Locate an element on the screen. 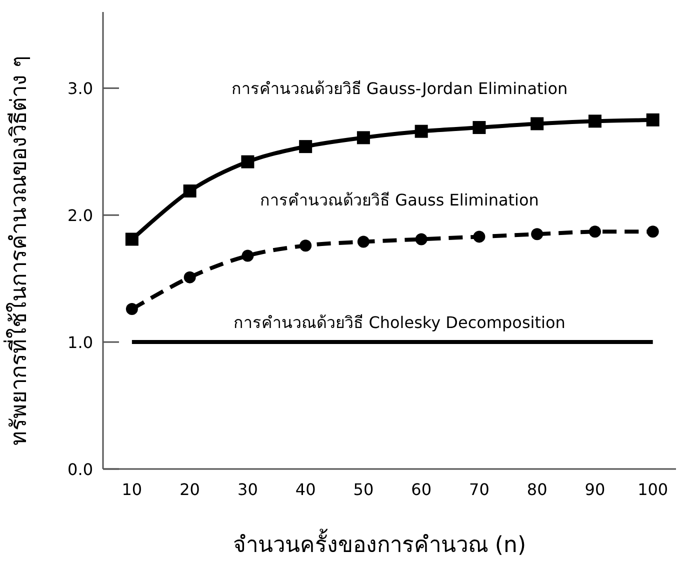  y-axis-title: ทรัพยากรที่ใช้ในการคำนวณของวิธีต่าง ๆ is located at coordinates (17, 251).